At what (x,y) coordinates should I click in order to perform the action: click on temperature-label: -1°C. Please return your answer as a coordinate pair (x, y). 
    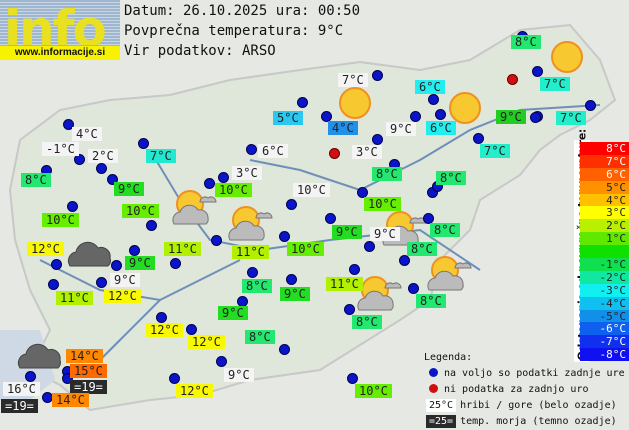
    Looking at the image, I should click on (60, 149).